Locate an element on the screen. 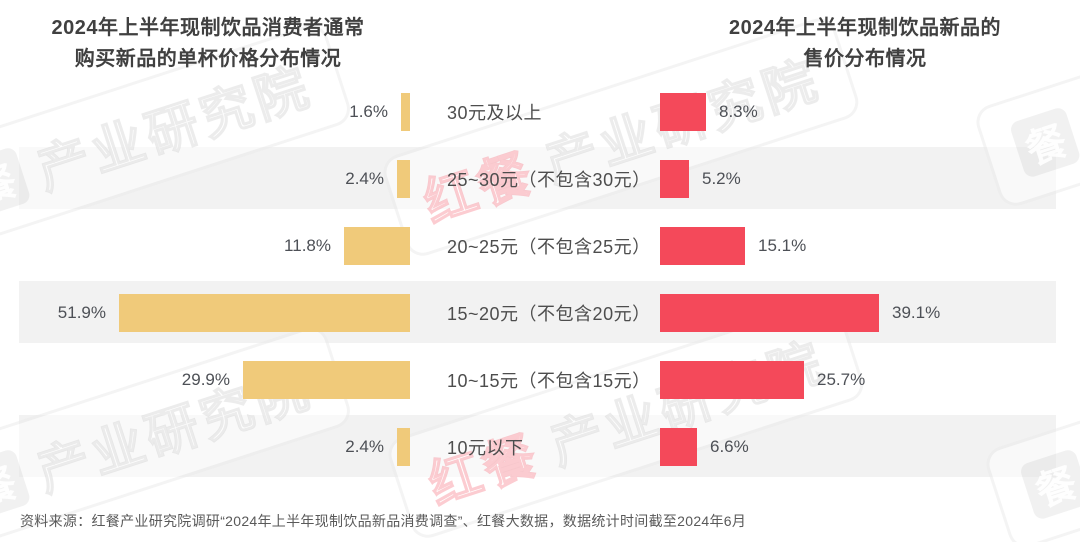  category-label: 10元以下 is located at coordinates (485, 447).